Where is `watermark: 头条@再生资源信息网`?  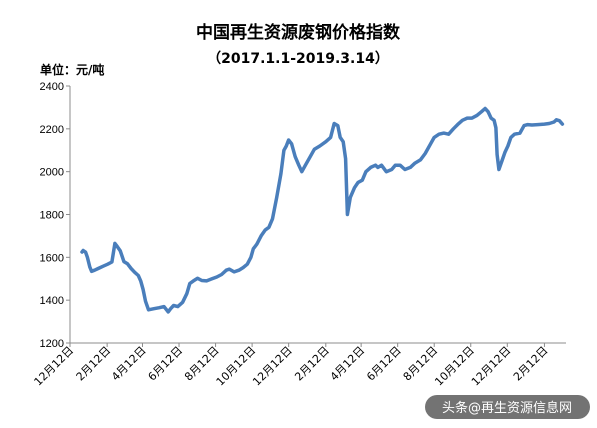
watermark: 头条@再生资源信息网 is located at coordinates (507, 407).